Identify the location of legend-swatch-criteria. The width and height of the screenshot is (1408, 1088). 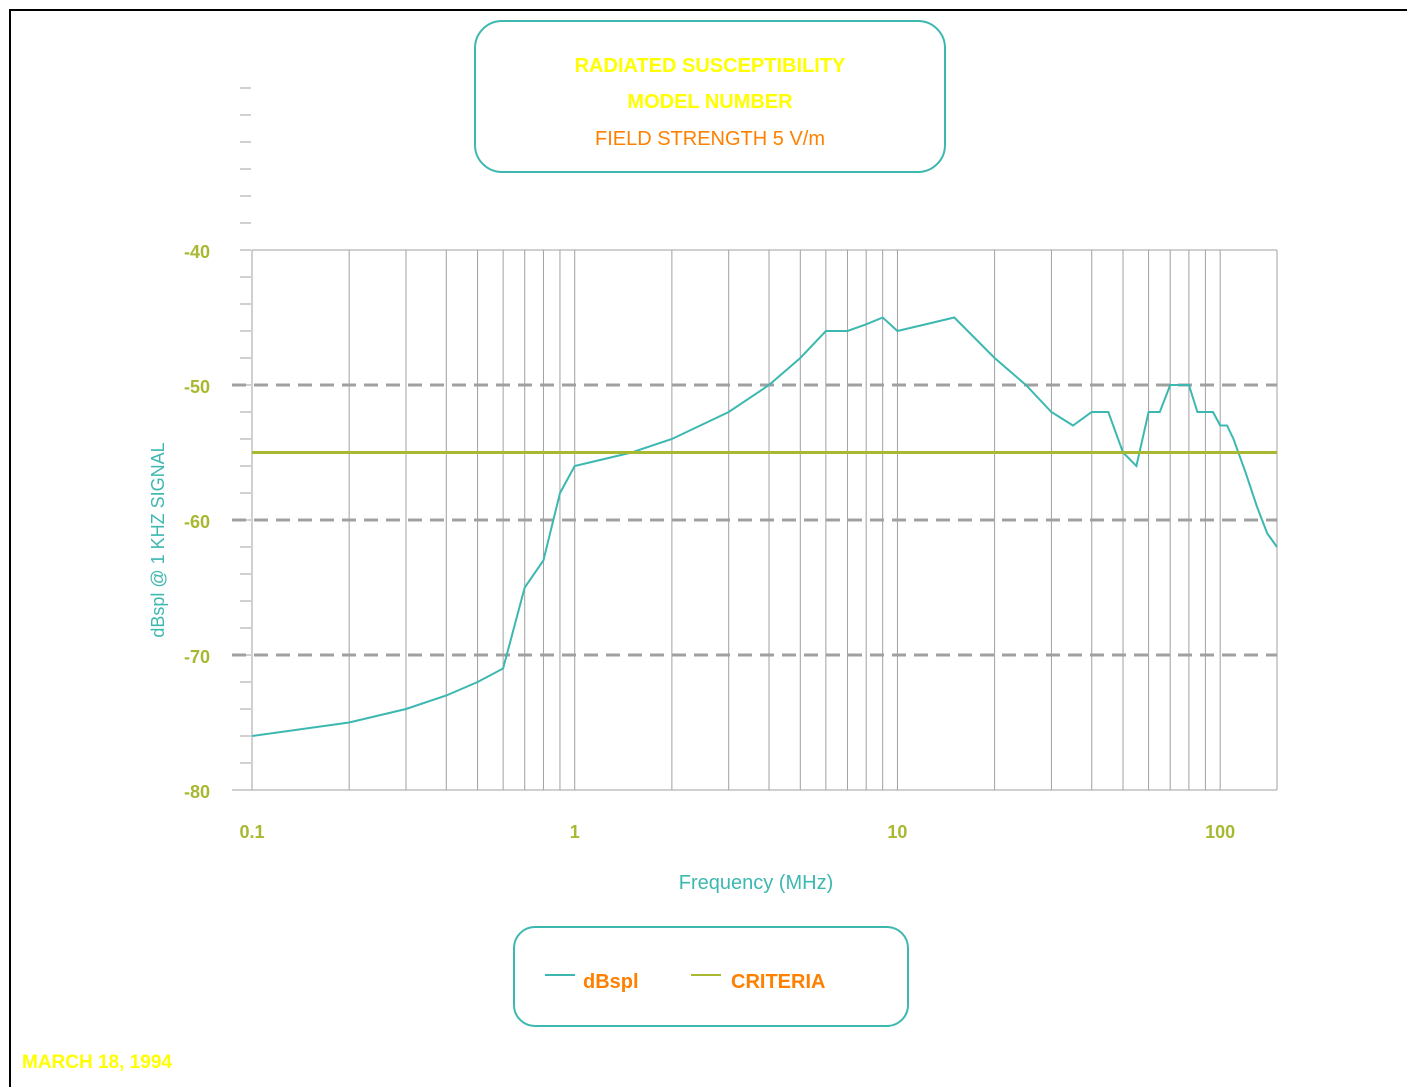
(706, 975).